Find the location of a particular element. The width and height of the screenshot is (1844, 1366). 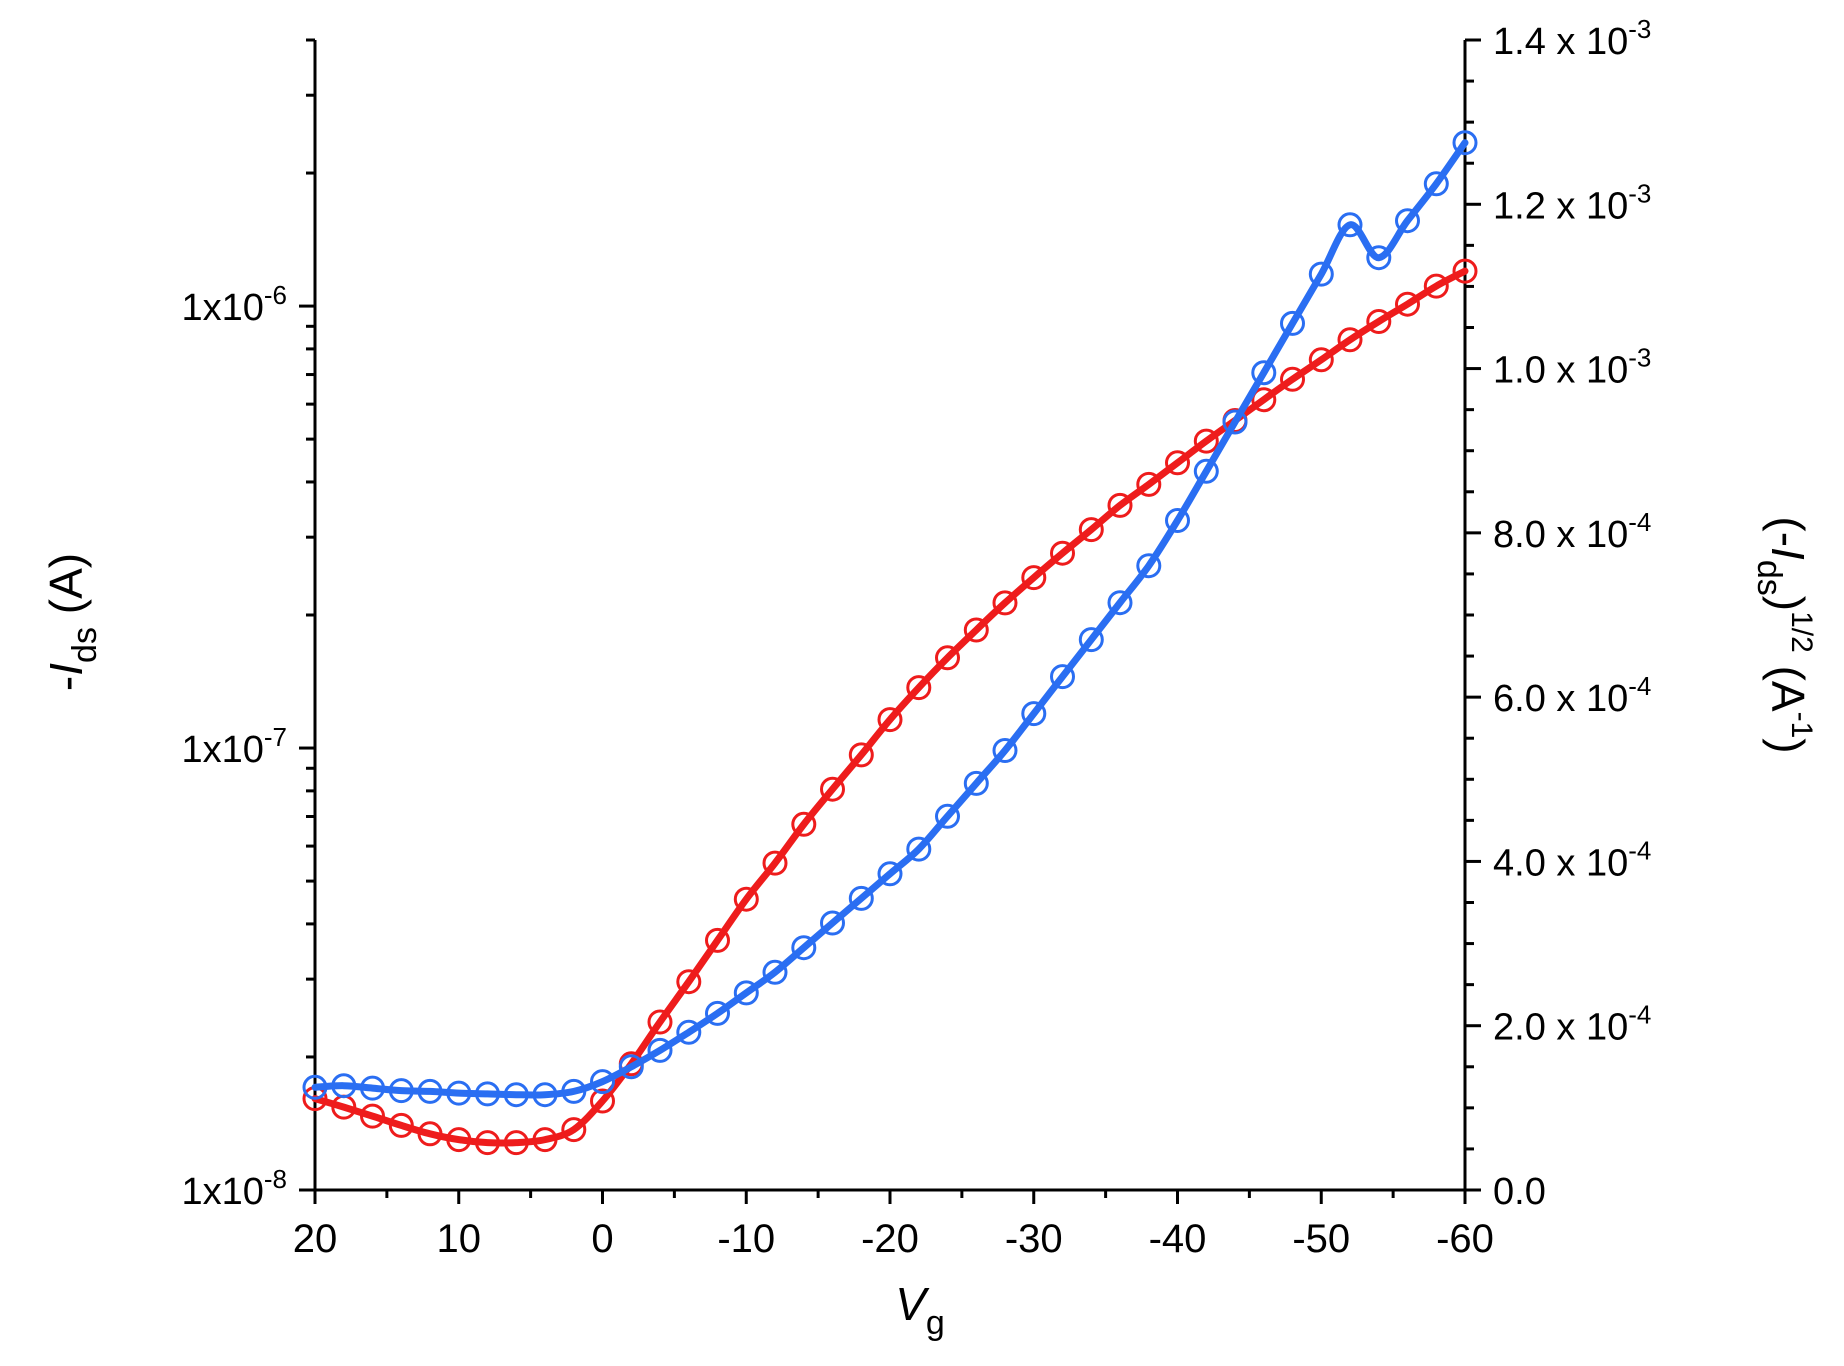

left-tick-label: 1x10⁻⁶ is located at coordinates (234, 304).